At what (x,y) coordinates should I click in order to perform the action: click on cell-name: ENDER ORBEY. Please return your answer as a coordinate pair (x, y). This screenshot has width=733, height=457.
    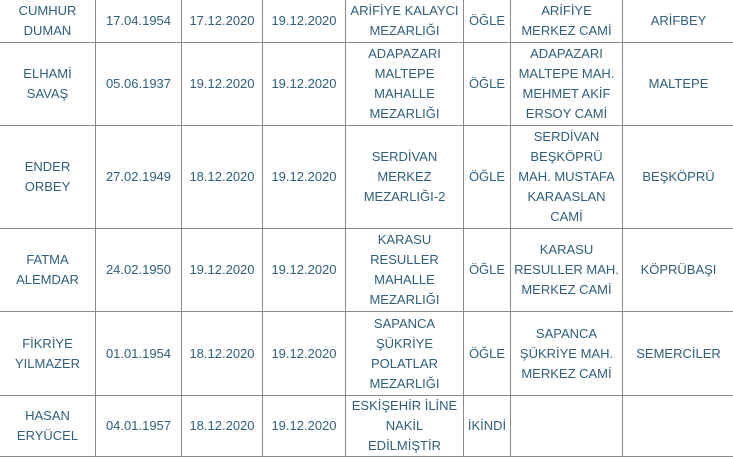
    Looking at the image, I should click on (48, 177).